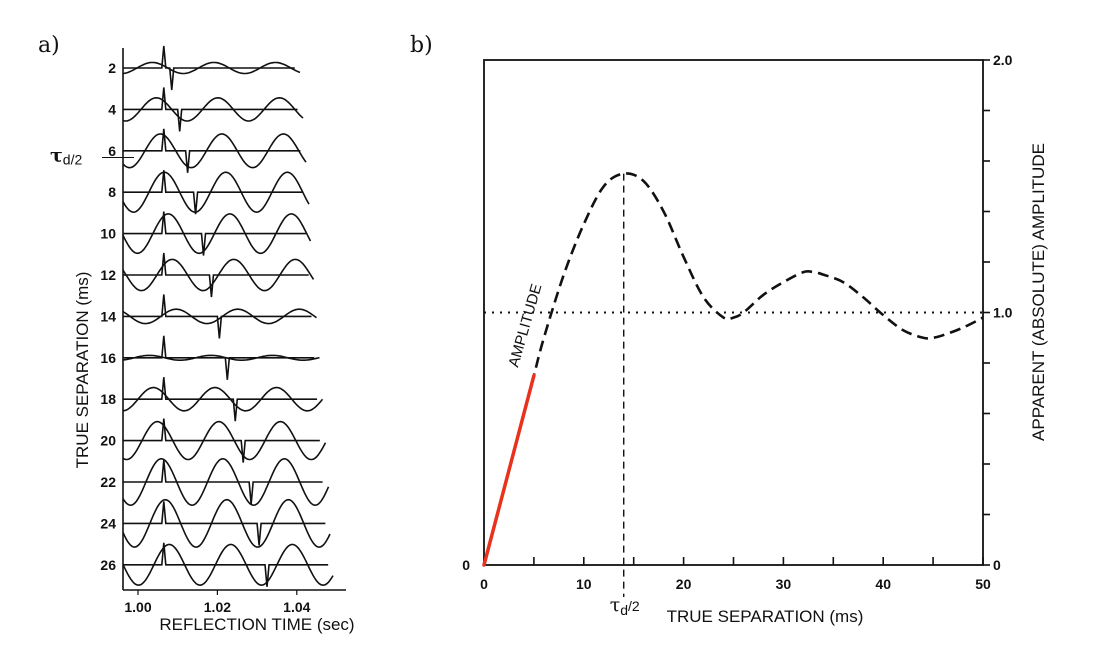  I want to click on panel-a-x-tick-labels: 1.00 1.02 1.04, so click(217, 602).